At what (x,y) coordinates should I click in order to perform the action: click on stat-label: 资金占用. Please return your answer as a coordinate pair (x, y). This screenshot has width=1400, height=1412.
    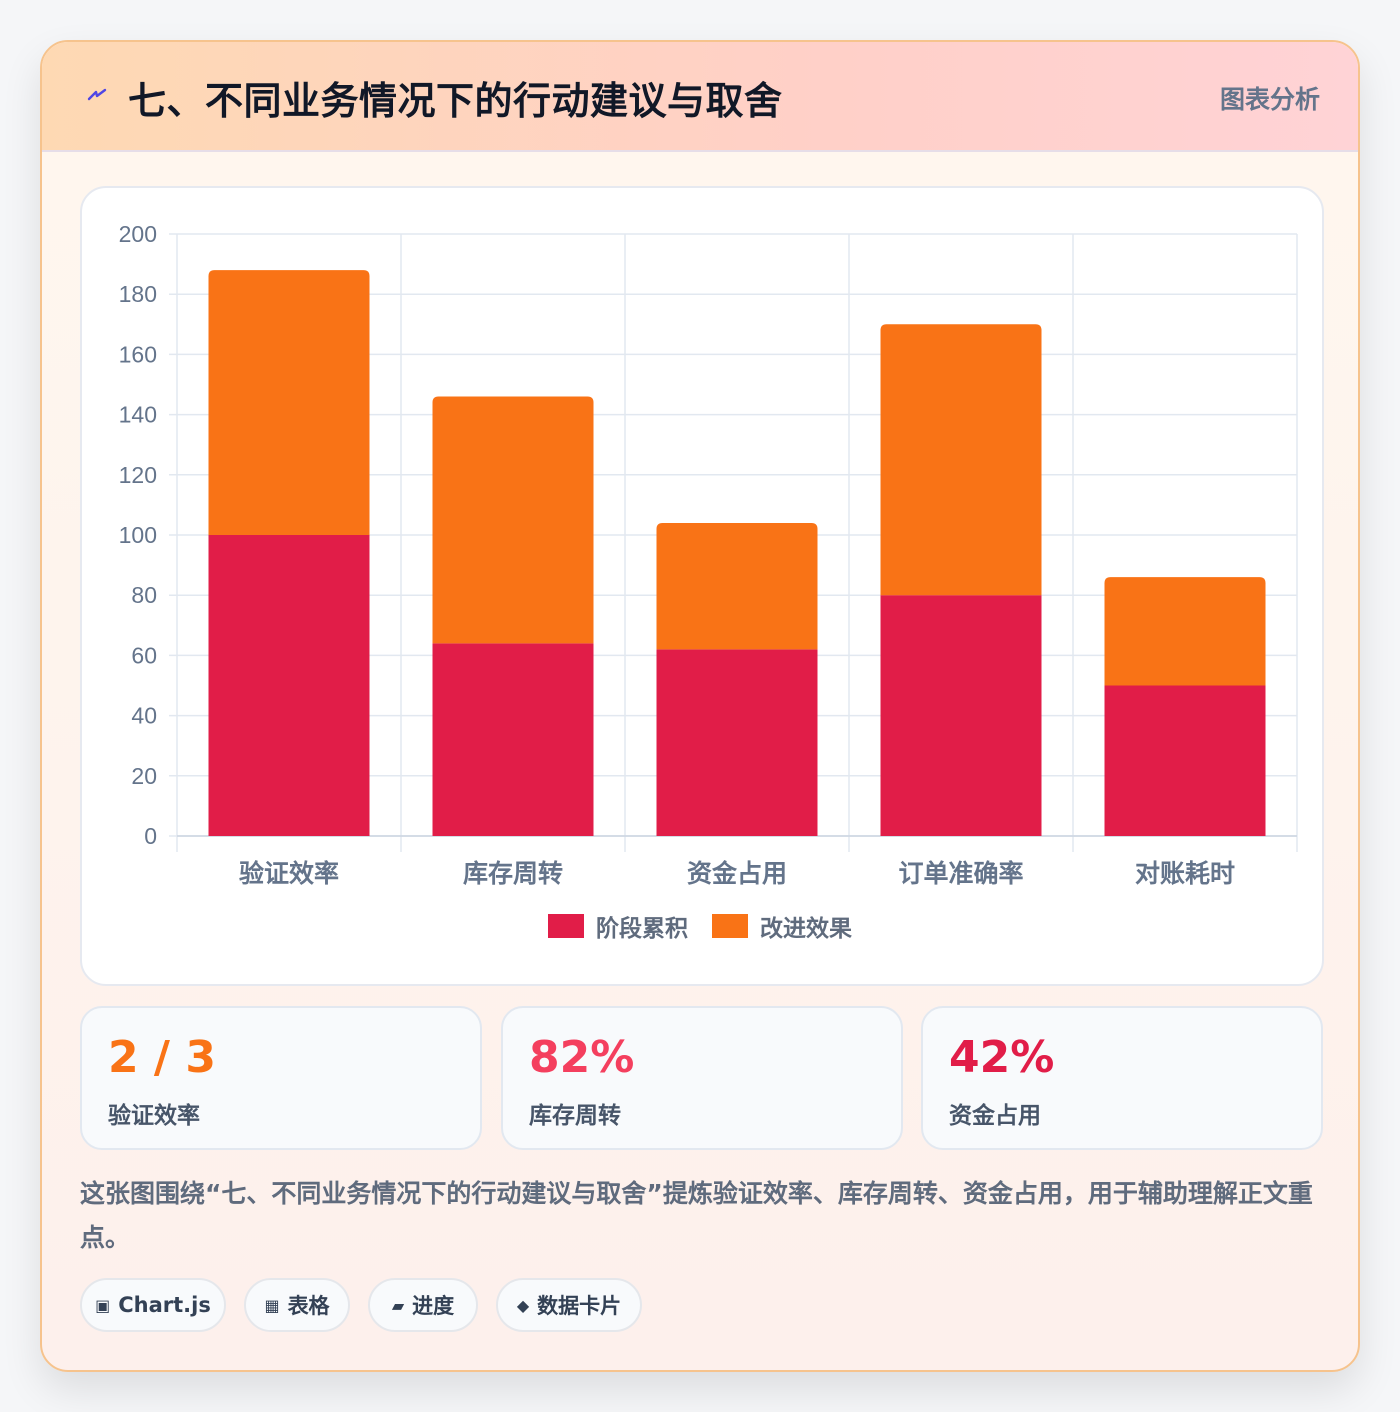
    Looking at the image, I should click on (995, 1116).